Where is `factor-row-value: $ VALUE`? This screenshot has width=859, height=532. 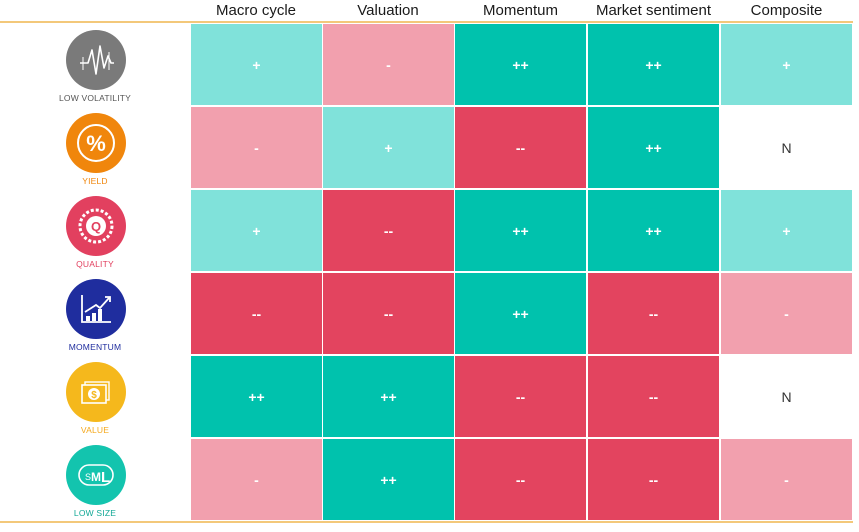 factor-row-value: $ VALUE is located at coordinates (95, 396).